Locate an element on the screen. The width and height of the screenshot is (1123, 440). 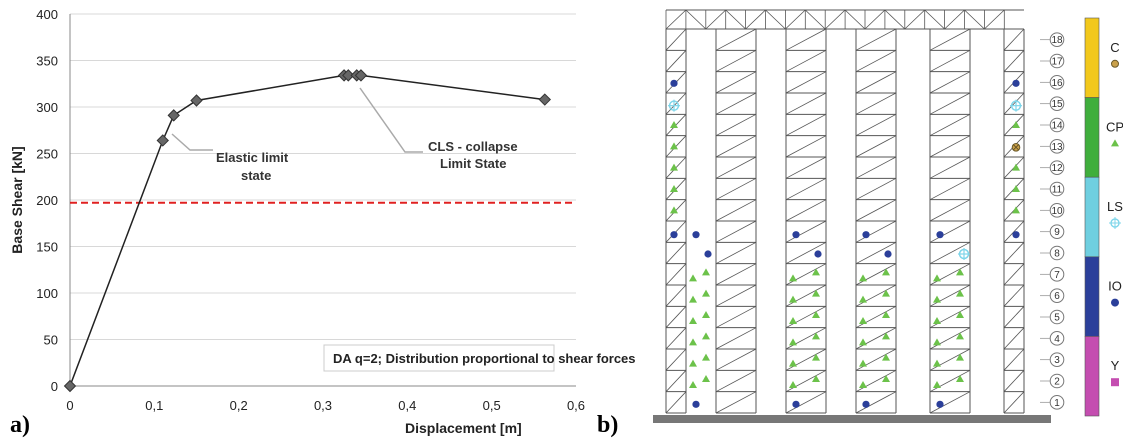
svg-text: 2 is located at coordinates (1057, 382).